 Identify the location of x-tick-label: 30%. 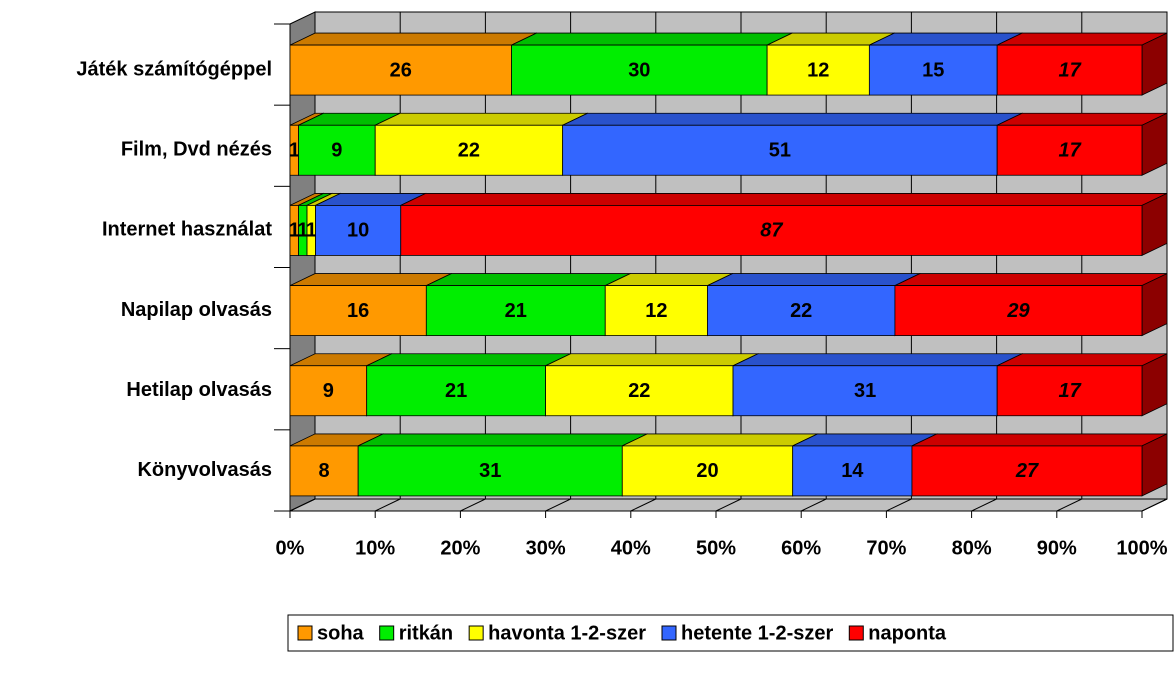
(546, 548).